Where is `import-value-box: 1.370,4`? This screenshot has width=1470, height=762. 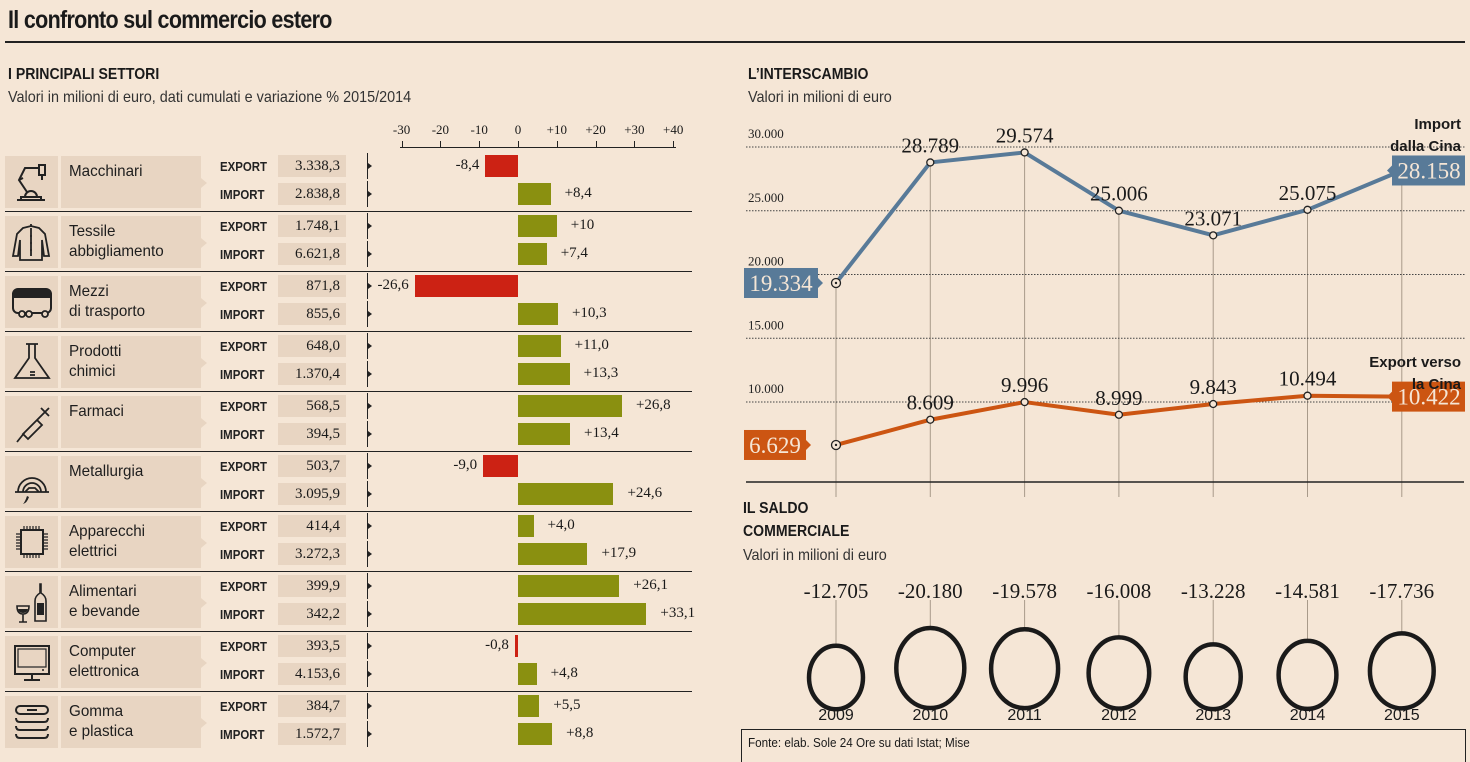
import-value-box: 1.370,4 is located at coordinates (312, 374).